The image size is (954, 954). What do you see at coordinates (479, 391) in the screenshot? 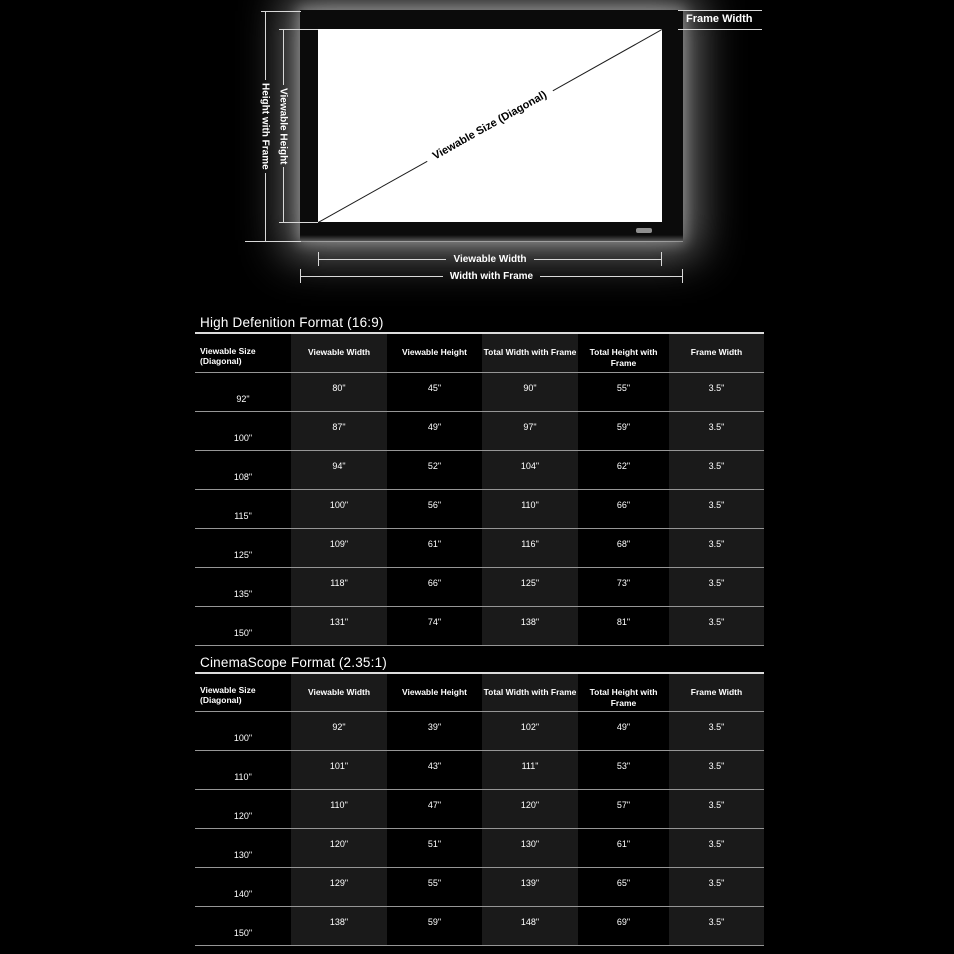
I see `table-row: 92" 80" 45" 90" 55" 3.5"` at bounding box center [479, 391].